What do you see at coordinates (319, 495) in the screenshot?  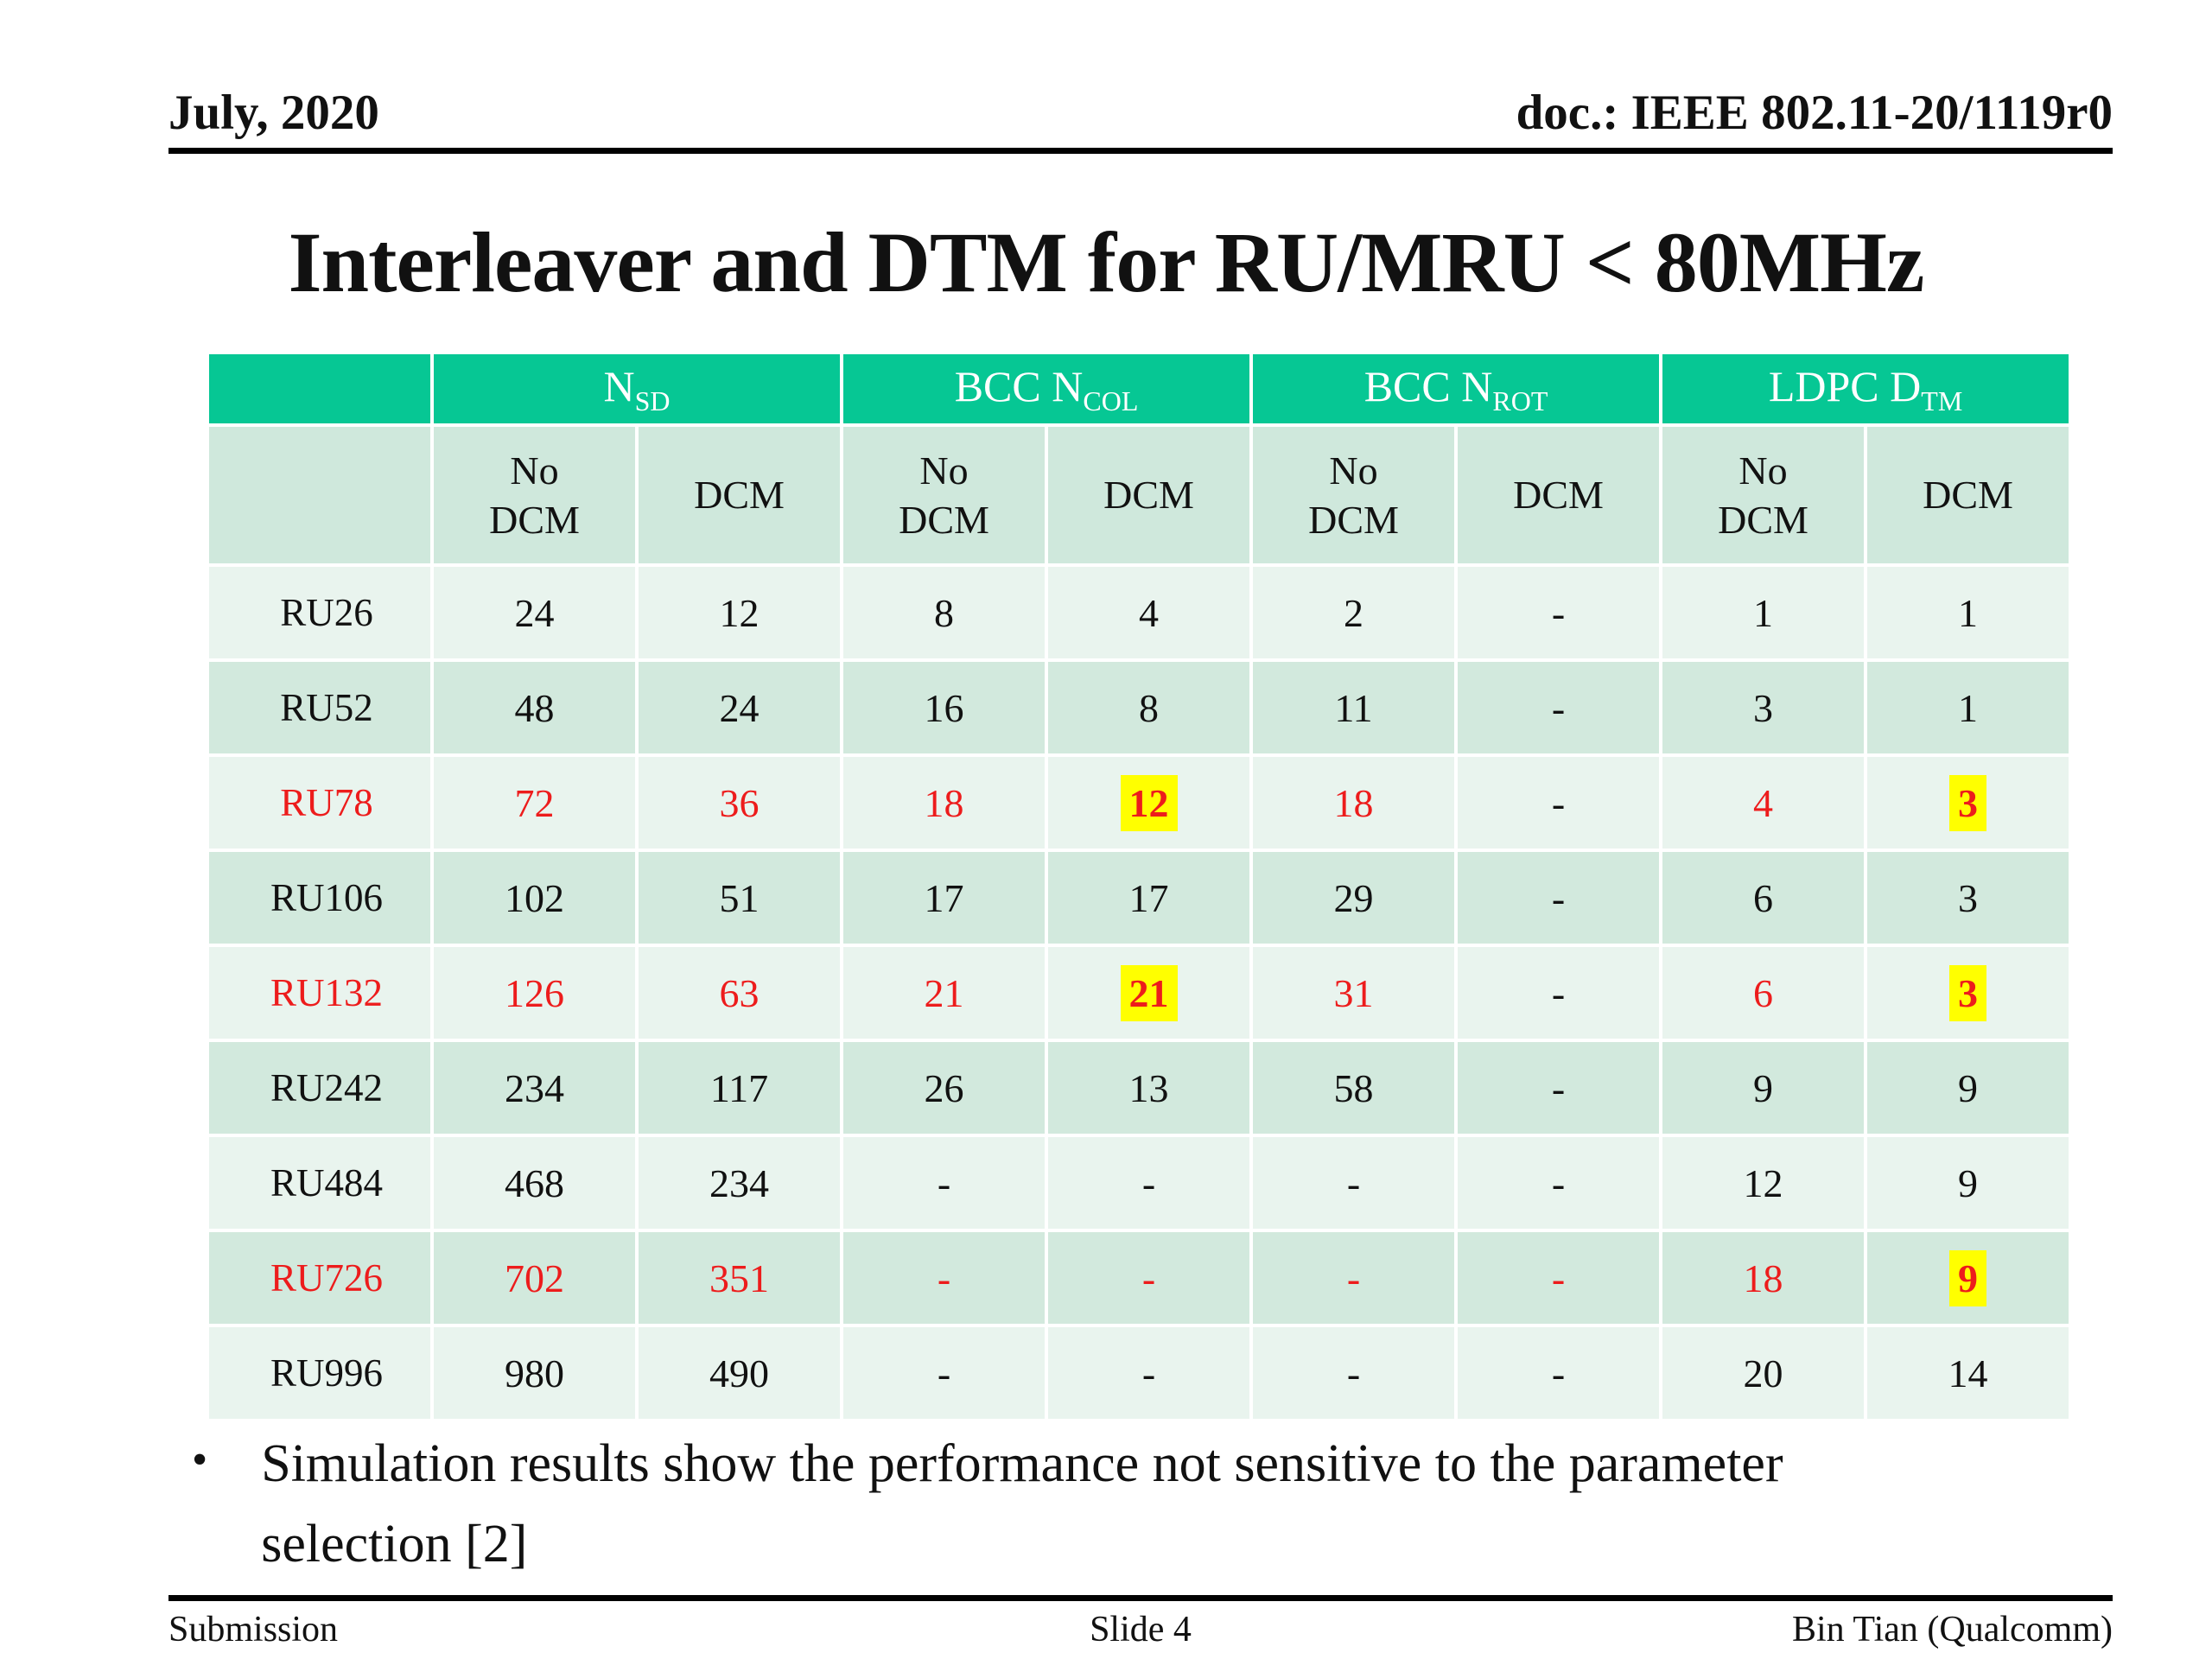 I see `subcorner-cell` at bounding box center [319, 495].